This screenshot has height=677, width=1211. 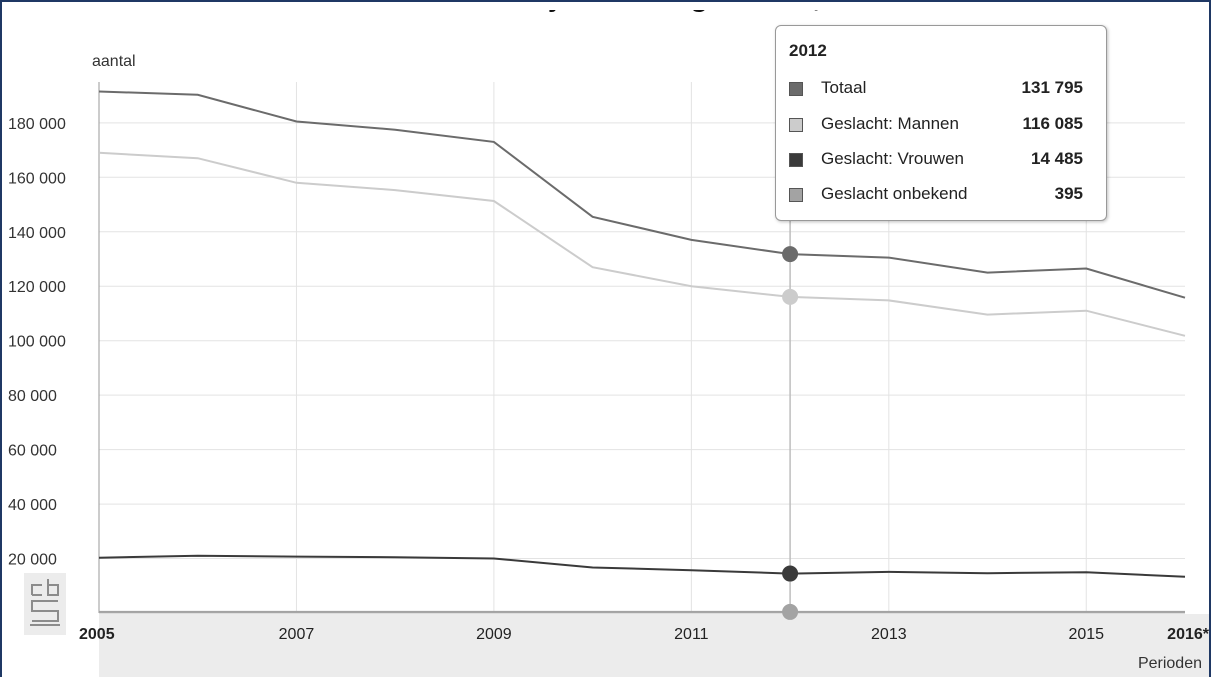 What do you see at coordinates (1068, 193) in the screenshot?
I see `tooltip-value: 395` at bounding box center [1068, 193].